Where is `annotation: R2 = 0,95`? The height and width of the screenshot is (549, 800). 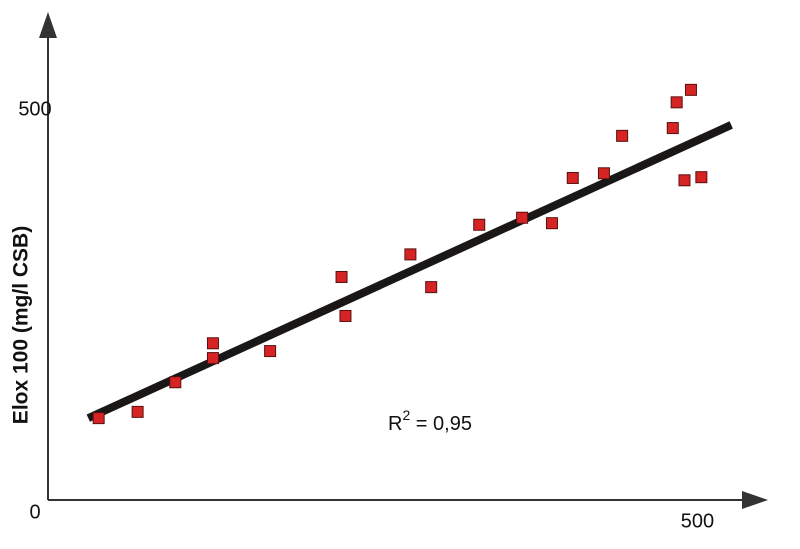 annotation: R2 = 0,95 is located at coordinates (430, 421).